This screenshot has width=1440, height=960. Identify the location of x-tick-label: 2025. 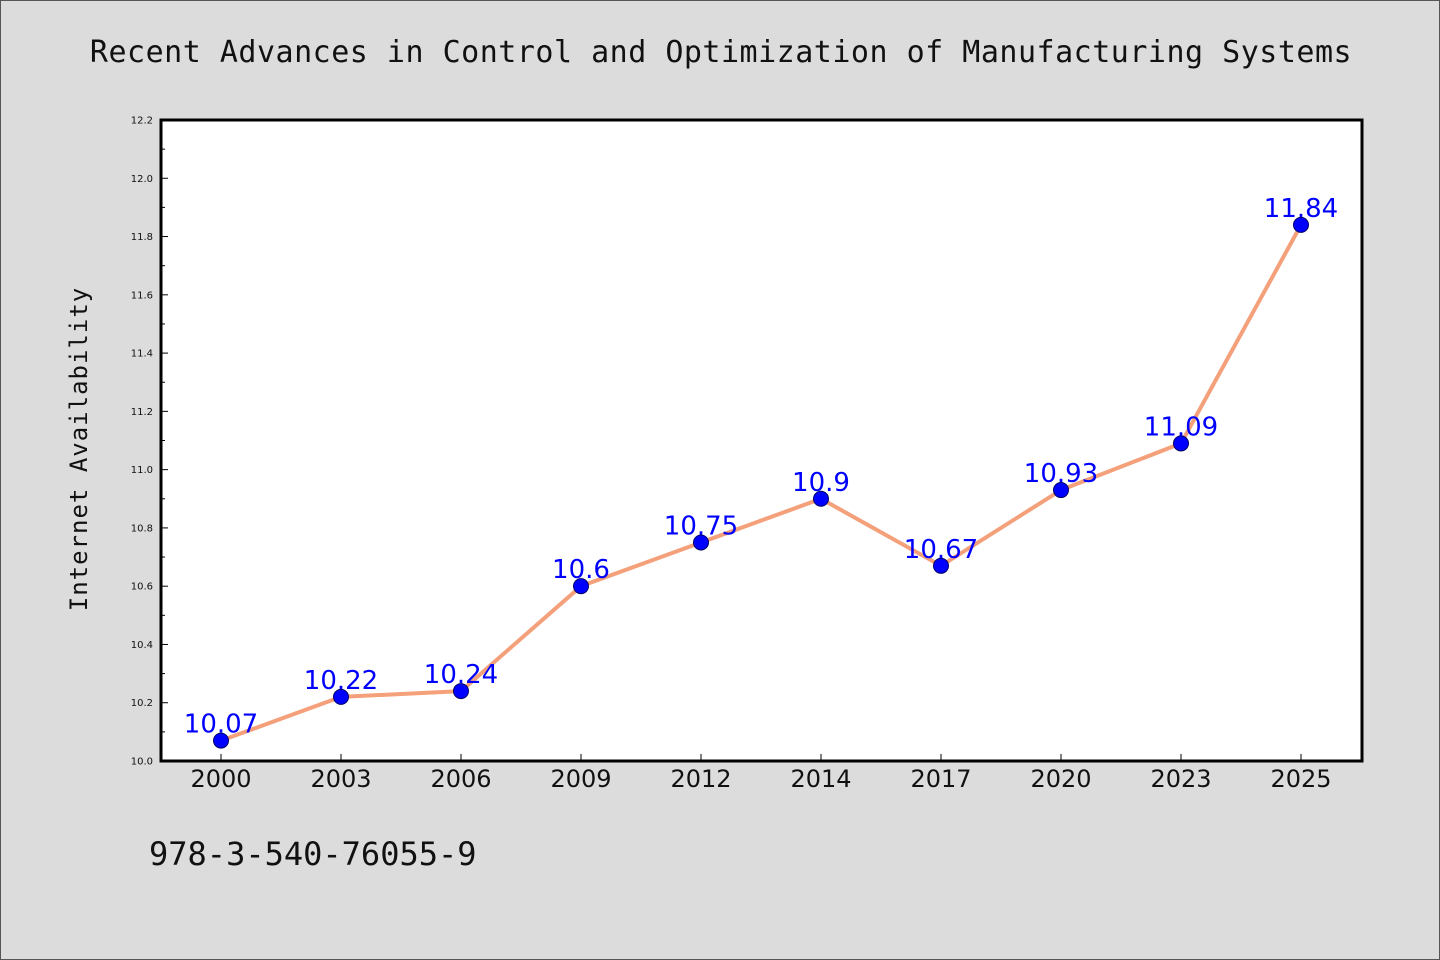
(1300, 779).